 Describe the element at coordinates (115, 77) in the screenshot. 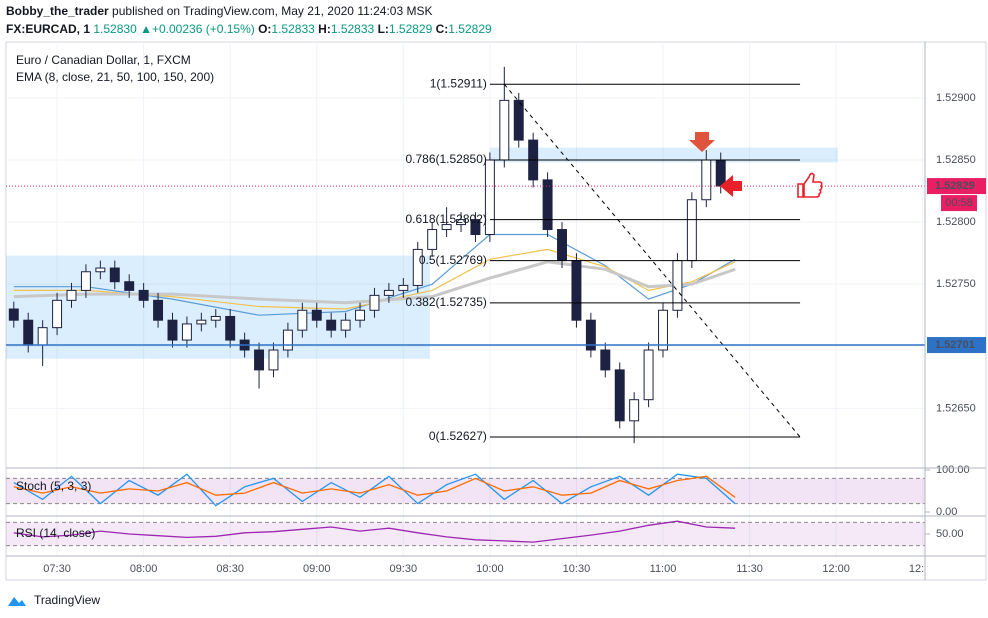

I see `indicator-legend: EMA (8, close, 21, 50, 100, 150, 200)` at that location.